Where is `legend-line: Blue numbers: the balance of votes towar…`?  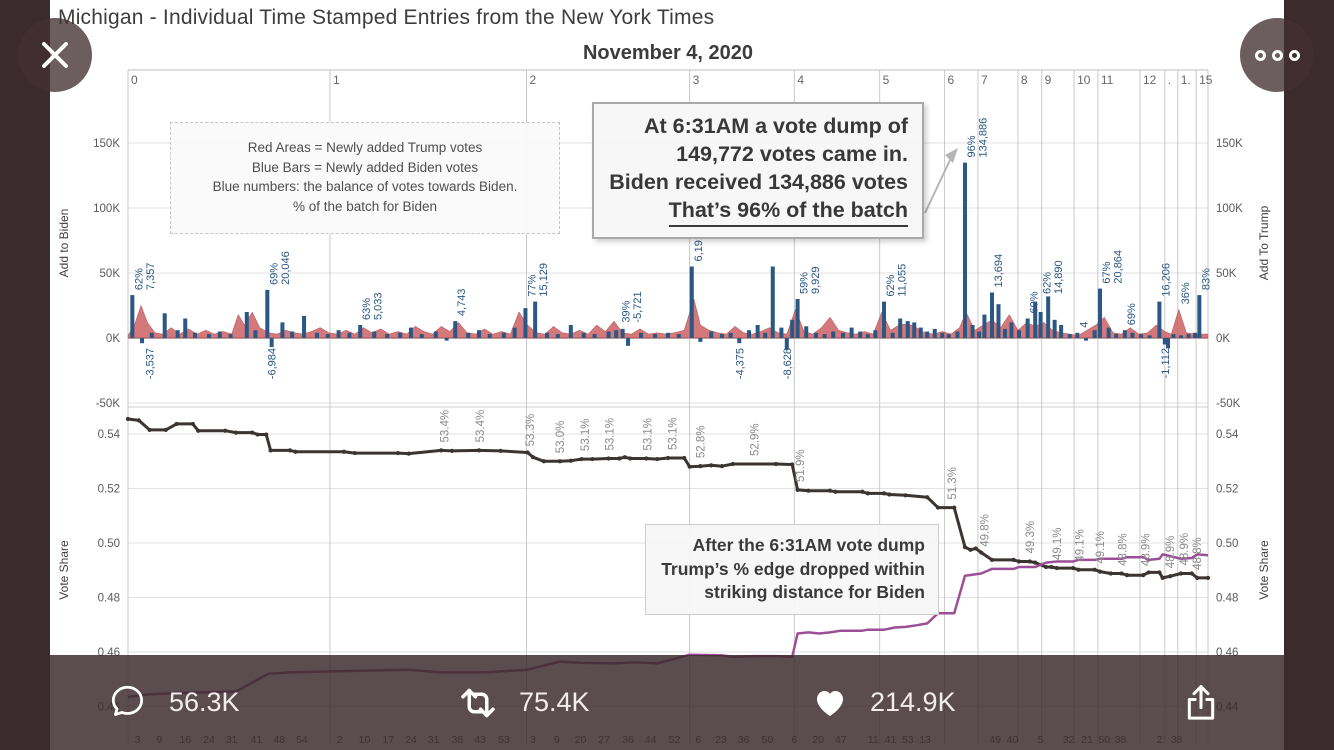 legend-line: Blue numbers: the balance of votes towar… is located at coordinates (365, 186).